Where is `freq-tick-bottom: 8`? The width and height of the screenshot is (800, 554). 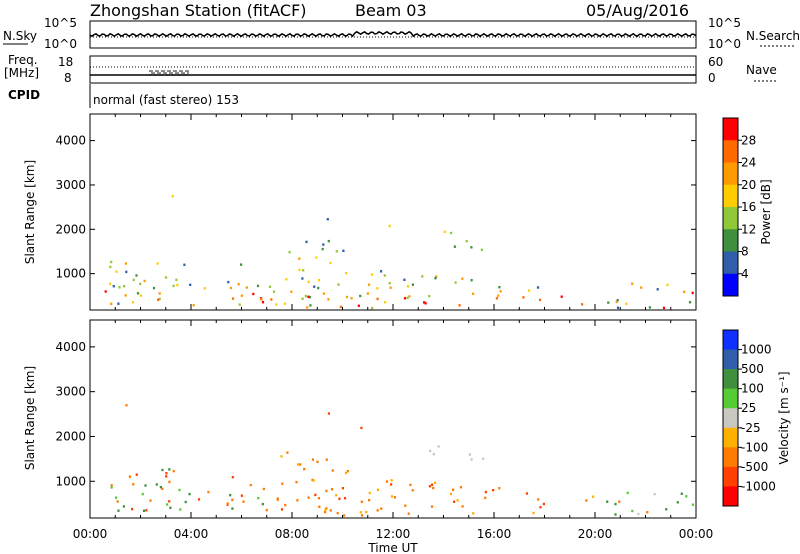
freq-tick-bottom: 8 is located at coordinates (68, 78).